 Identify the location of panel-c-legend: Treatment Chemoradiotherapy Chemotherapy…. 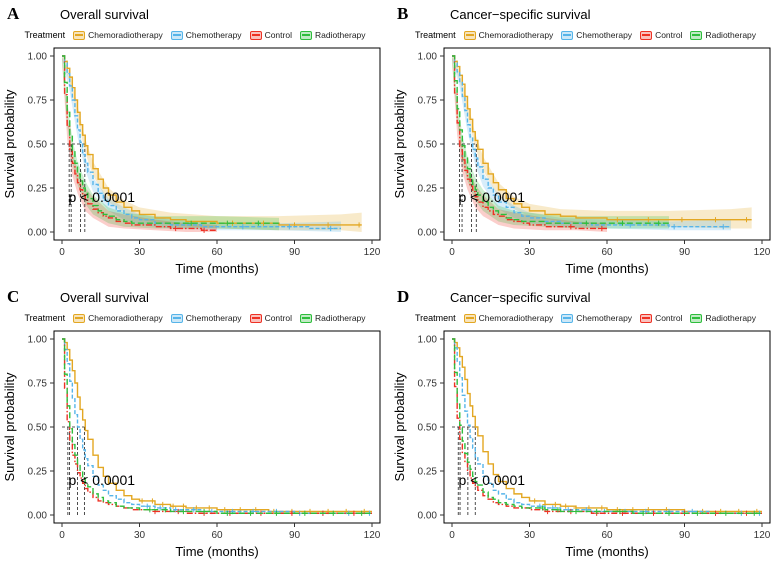
(195, 318).